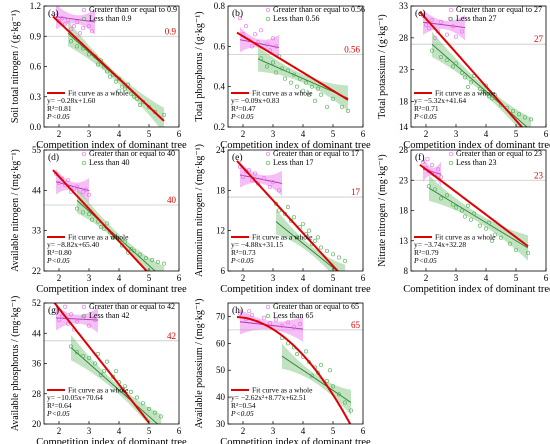 This screenshot has height=444, width=550. I want to click on legend-label-high: Greater than or equal to 40, so click(132, 153).